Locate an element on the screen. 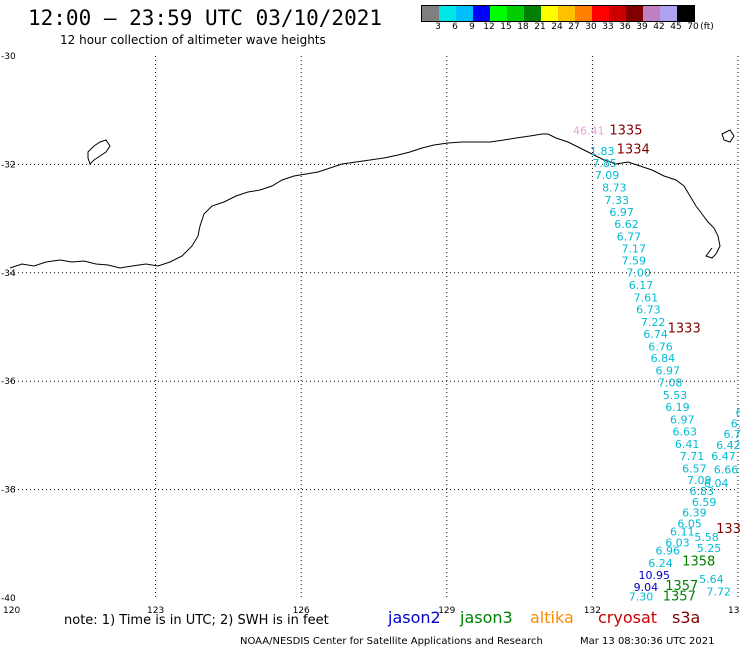 This screenshot has width=740, height=650. wave-height-label: 7.09 is located at coordinates (607, 175).